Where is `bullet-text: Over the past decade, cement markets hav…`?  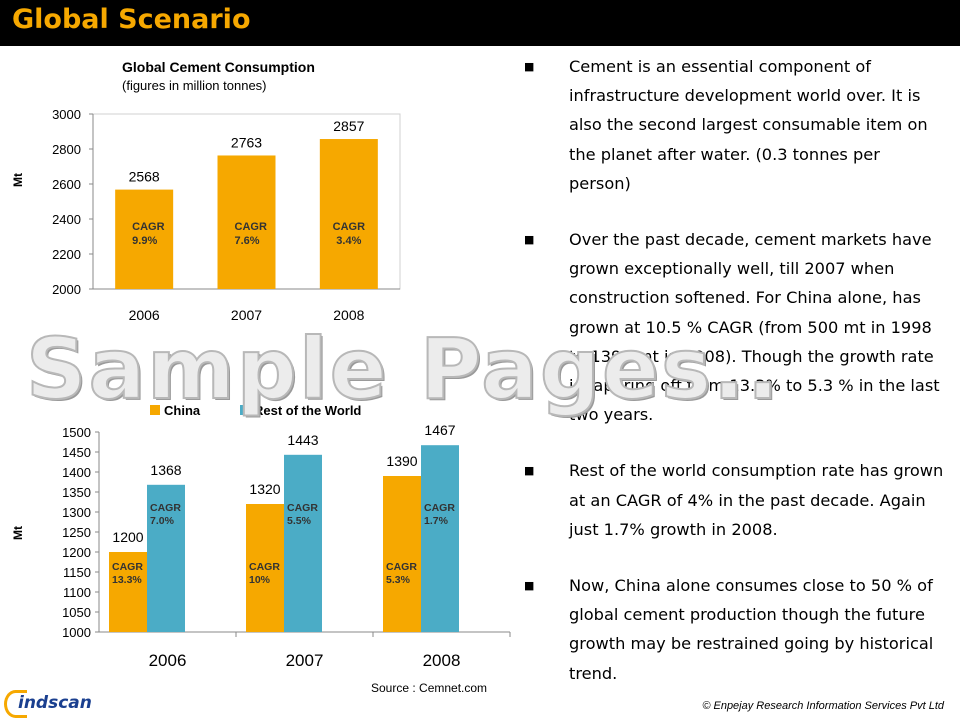 bullet-text: Over the past decade, cement markets hav… is located at coordinates (754, 327).